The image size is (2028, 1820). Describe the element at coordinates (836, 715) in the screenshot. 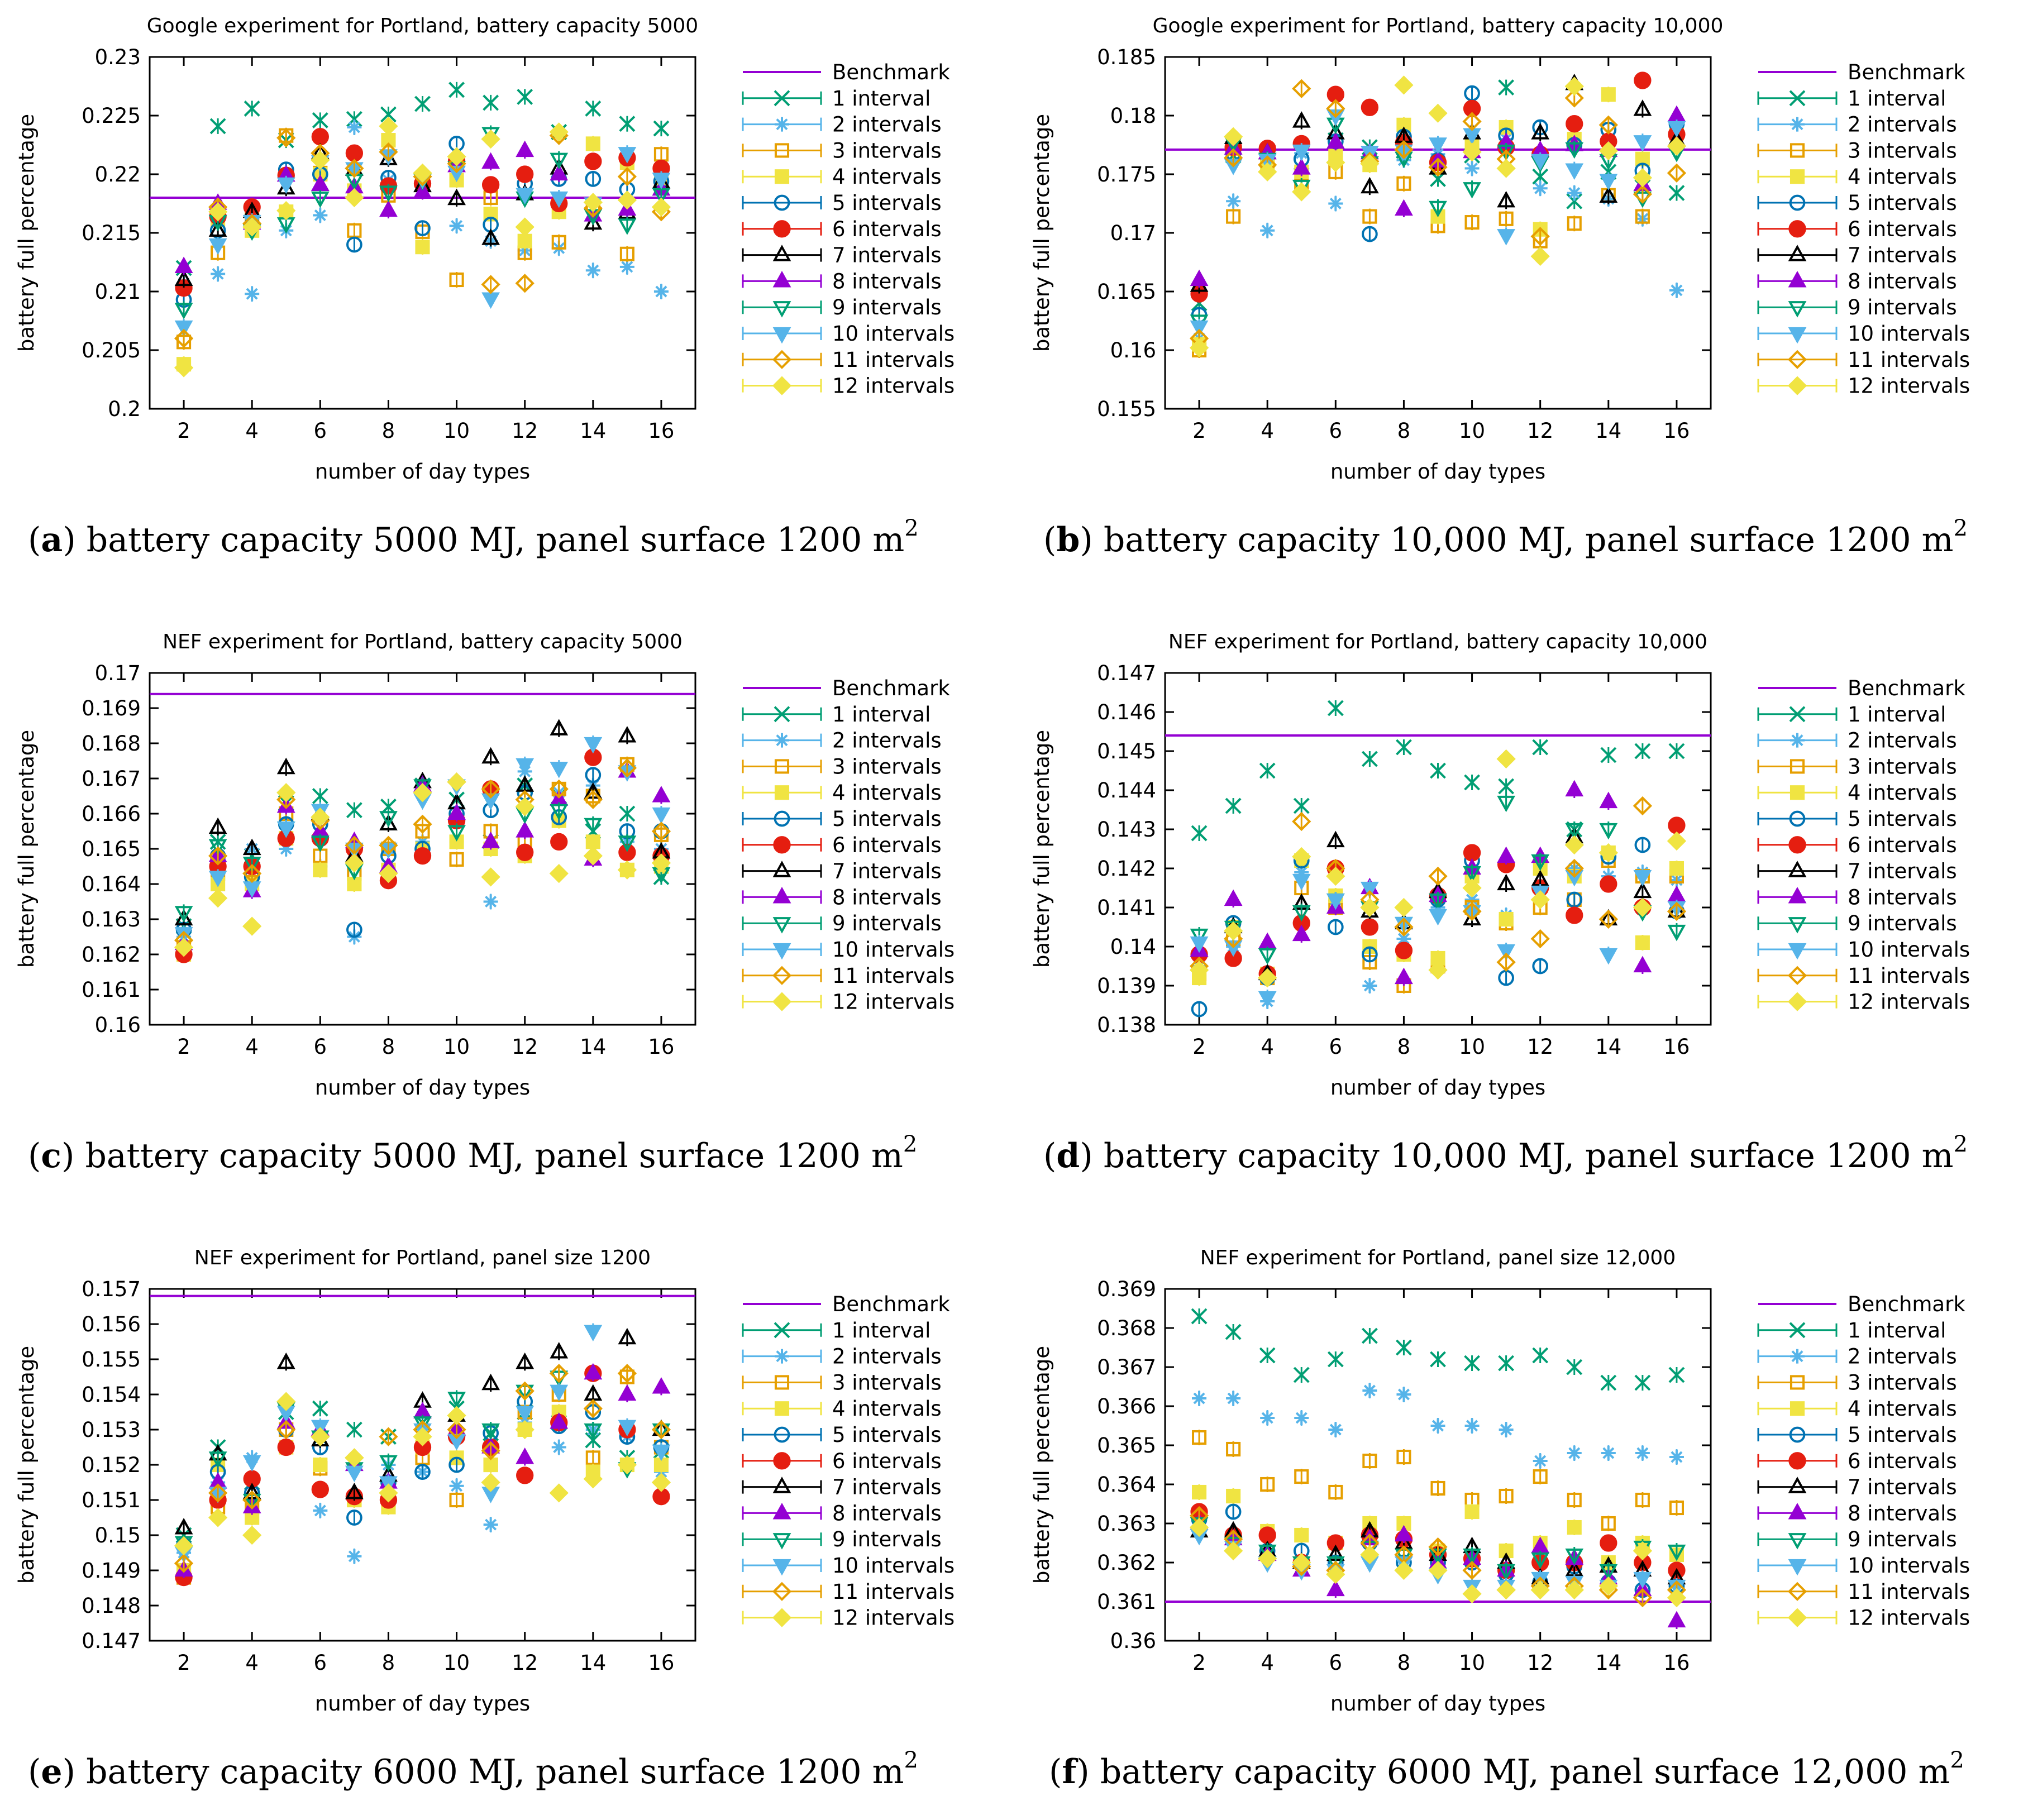

I see `legend-entry-1: 1 interval` at that location.